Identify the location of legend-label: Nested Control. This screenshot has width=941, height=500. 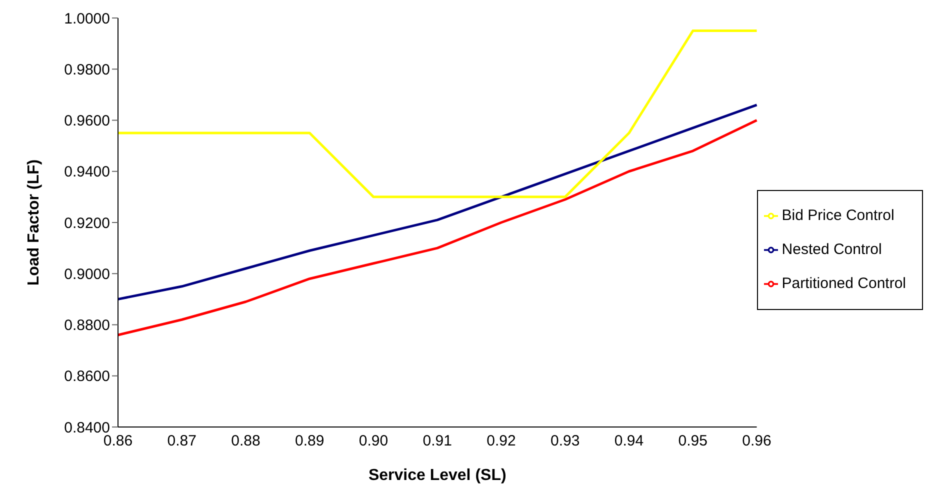
(832, 249).